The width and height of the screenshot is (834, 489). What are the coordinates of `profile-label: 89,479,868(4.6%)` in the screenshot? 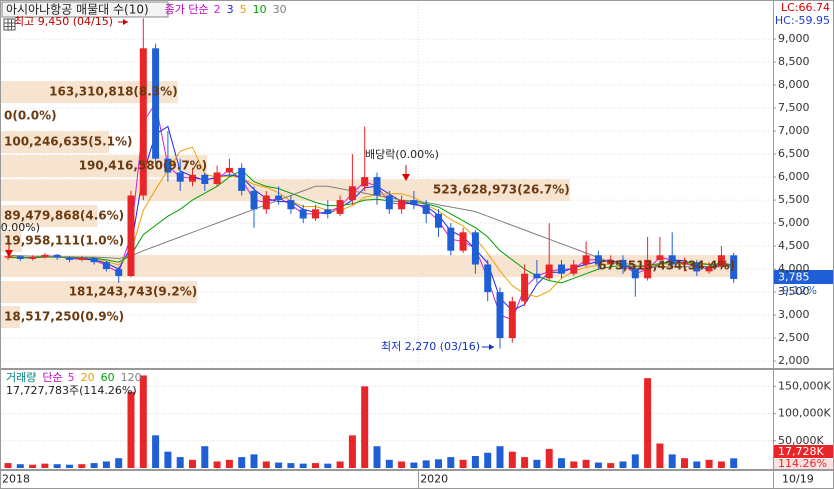 It's located at (64, 216).